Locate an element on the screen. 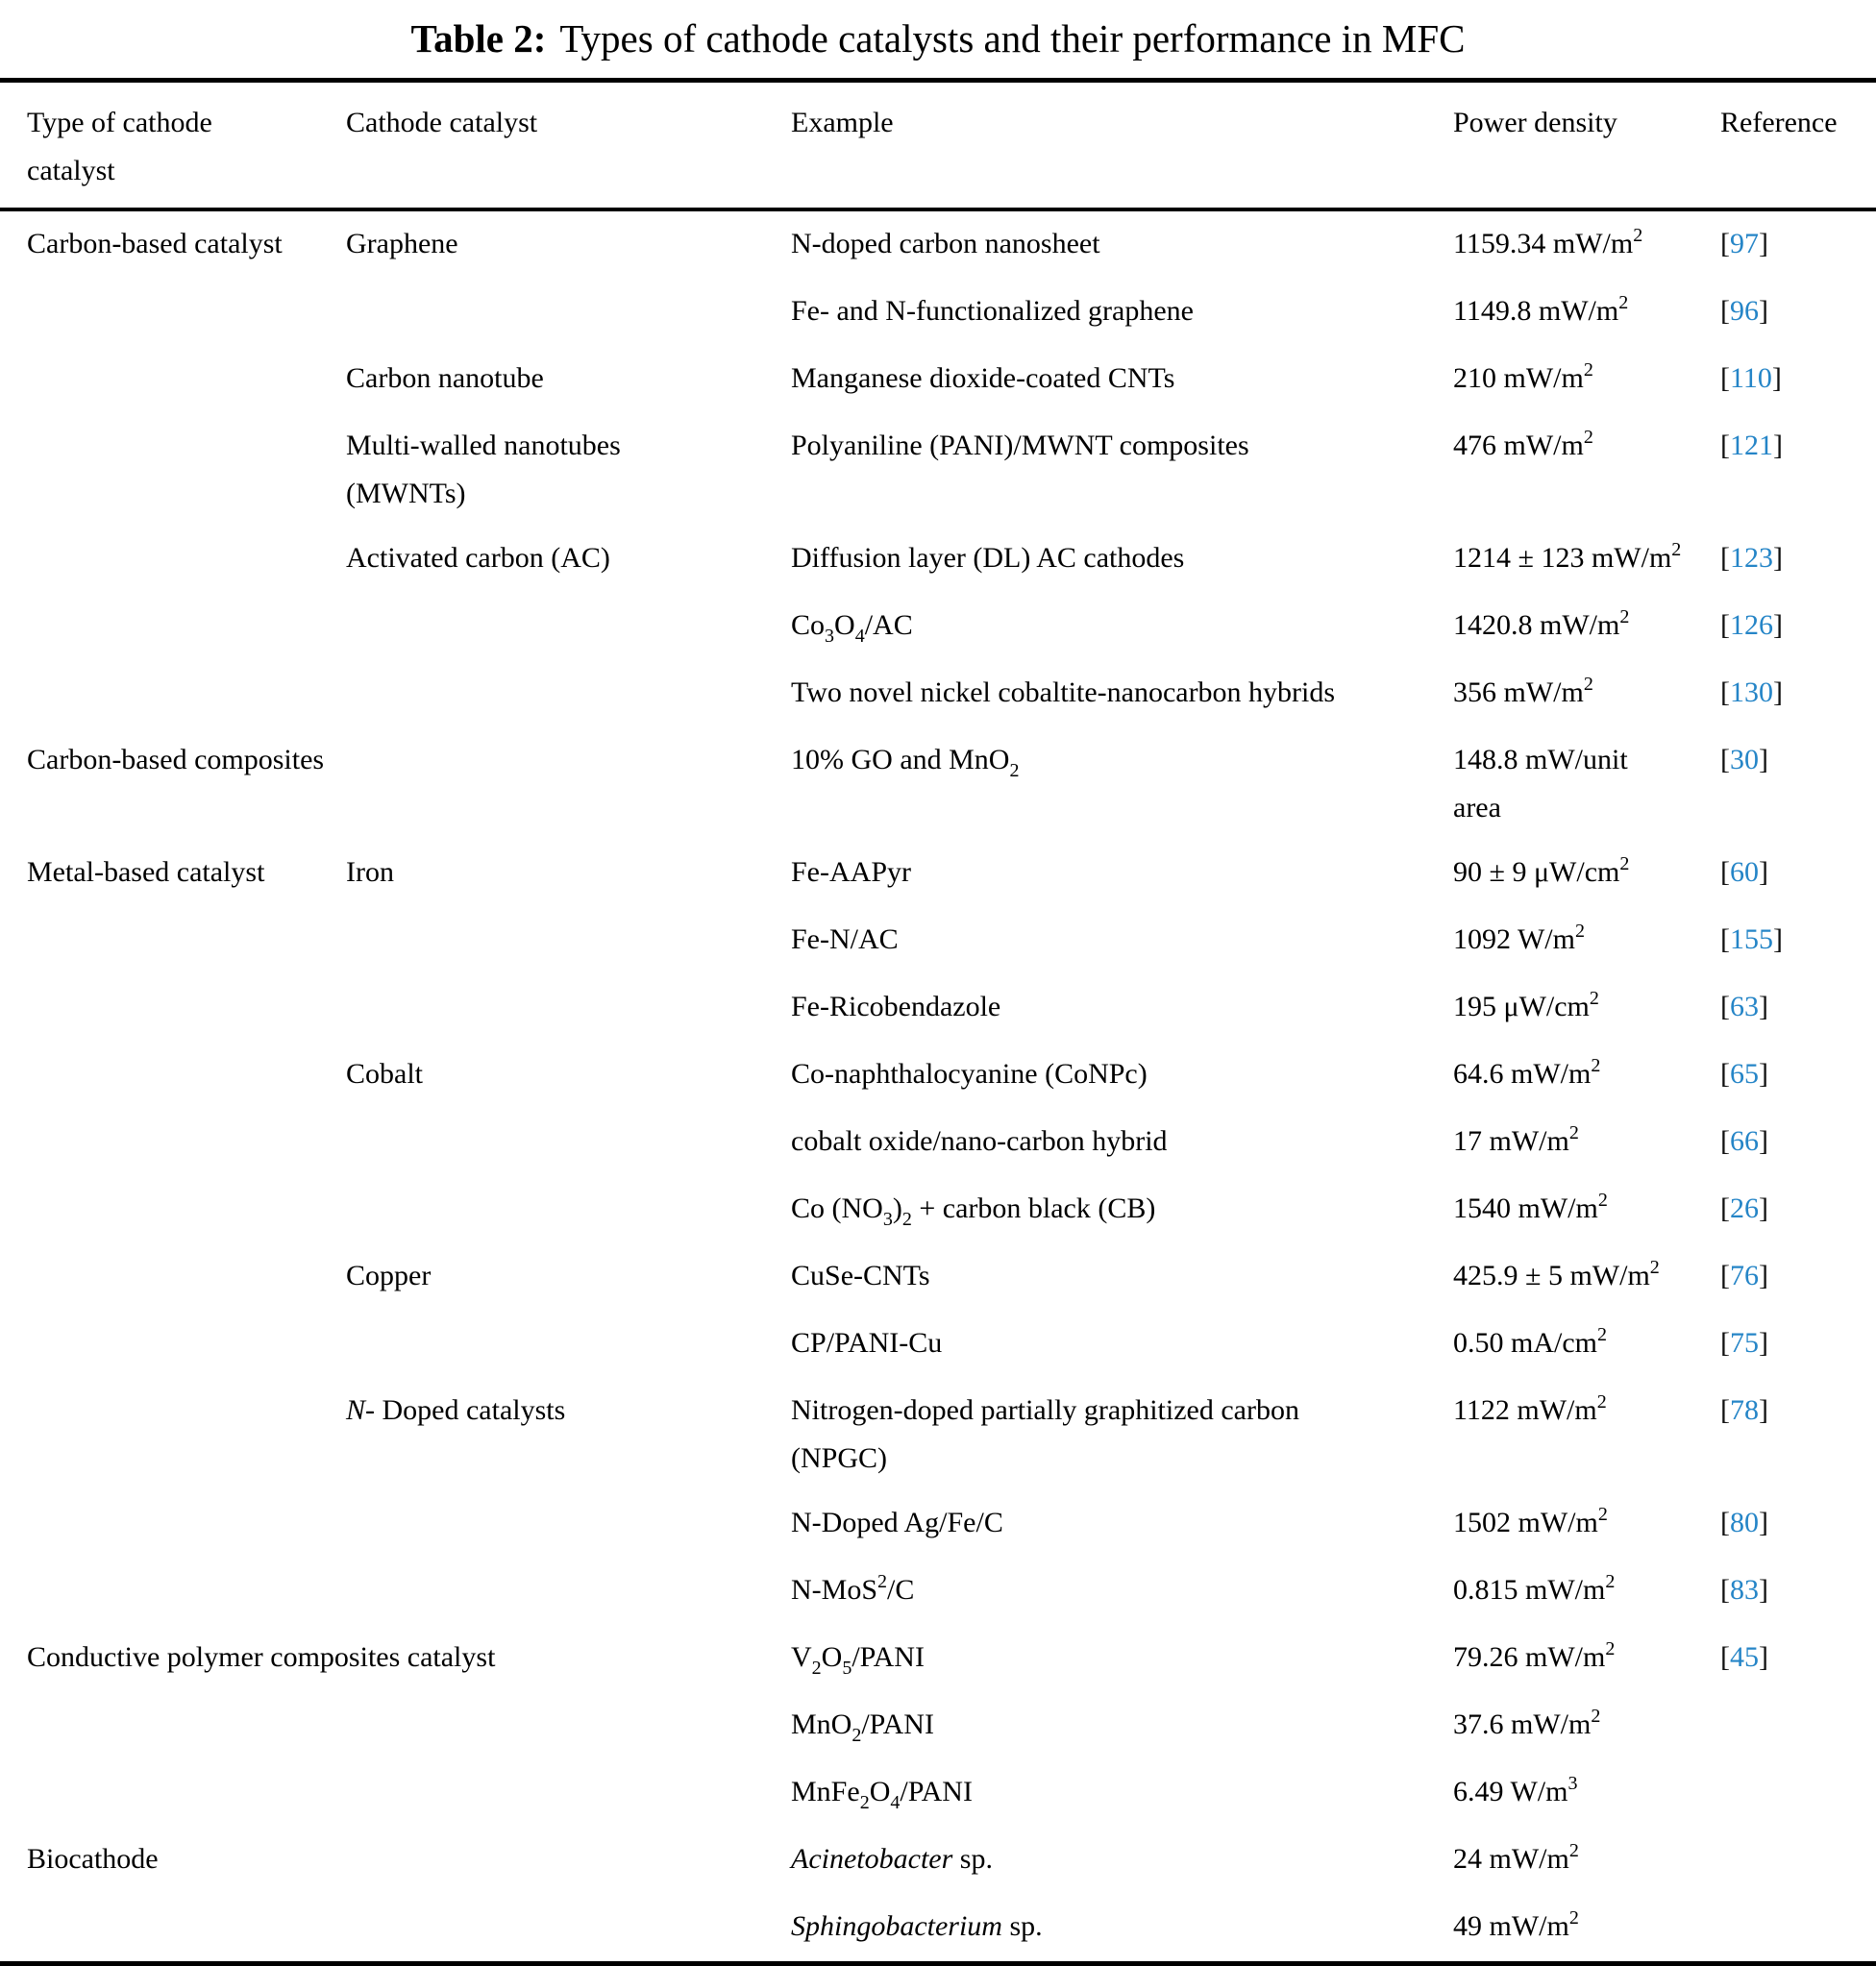 The image size is (1876, 1966). reference-link: 97 is located at coordinates (1744, 244).